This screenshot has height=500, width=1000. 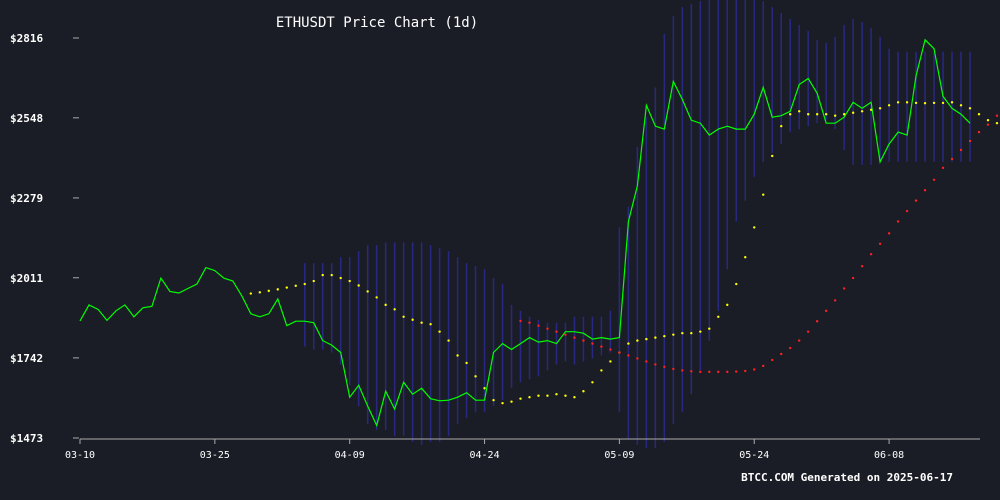 I want to click on y-tick-label: $2548, so click(x=26, y=118).